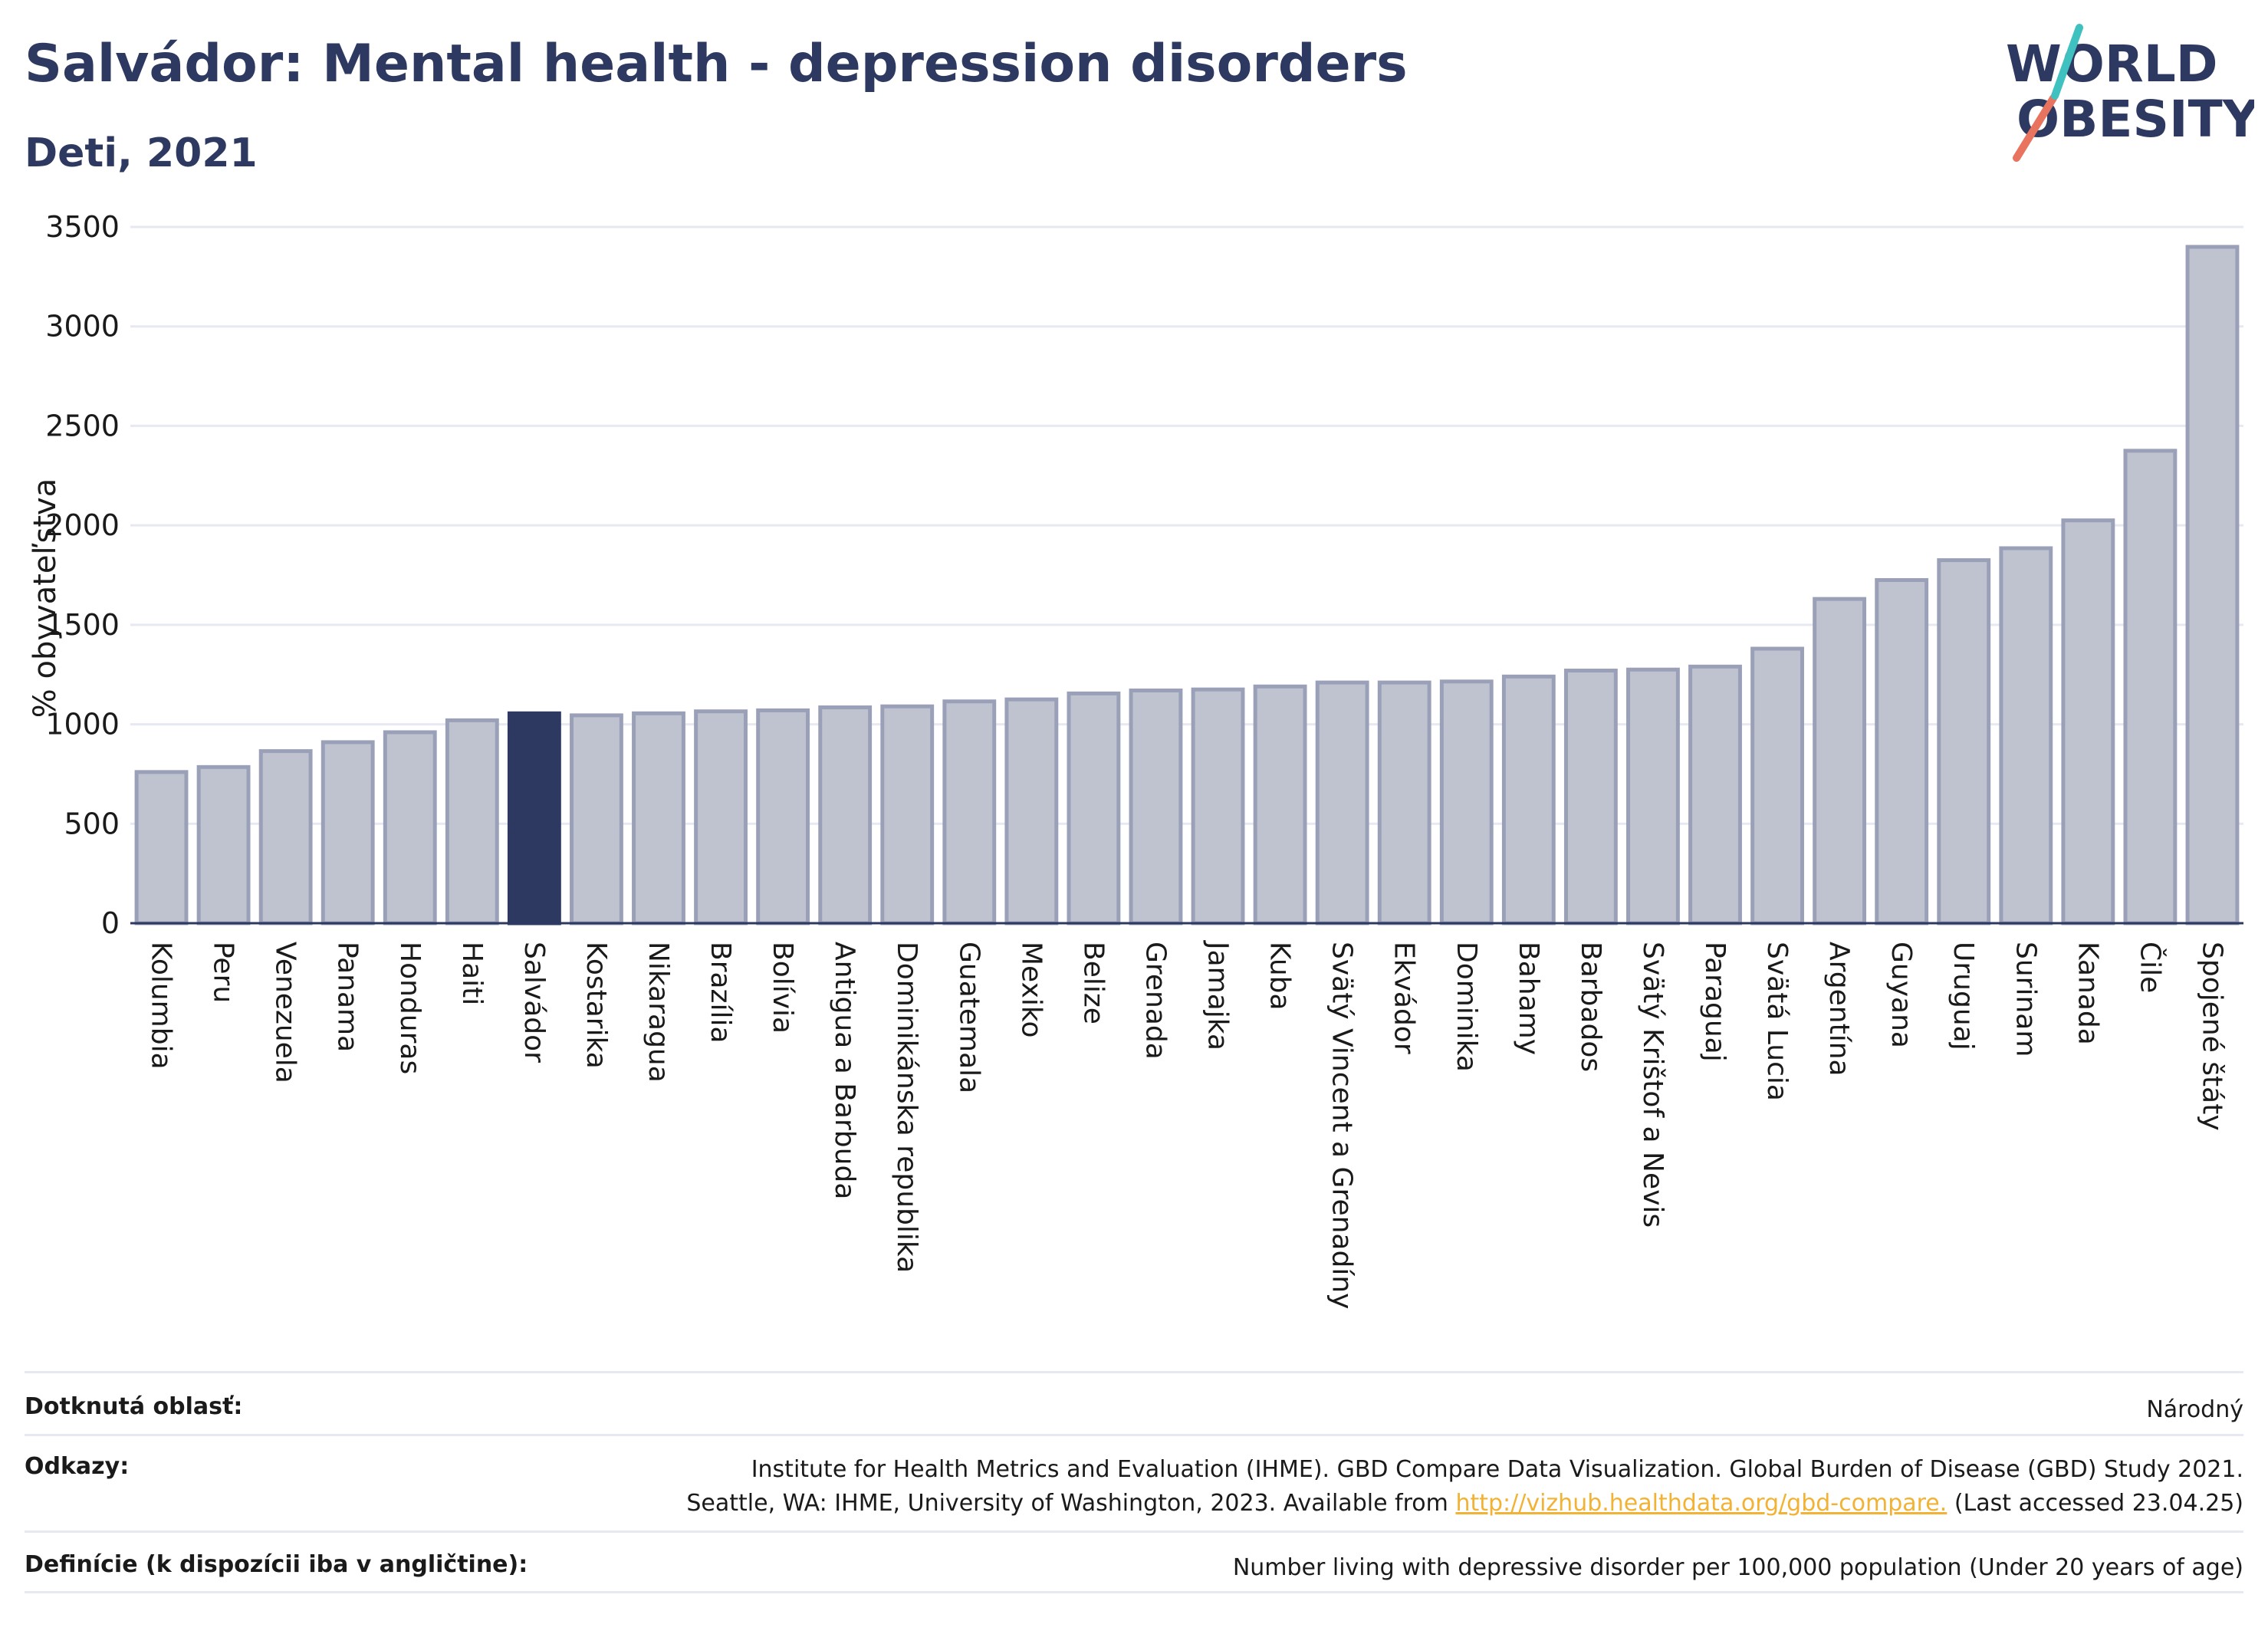 The width and height of the screenshot is (2268, 1634). I want to click on x-tick-label: Belize, so click(1093, 983).